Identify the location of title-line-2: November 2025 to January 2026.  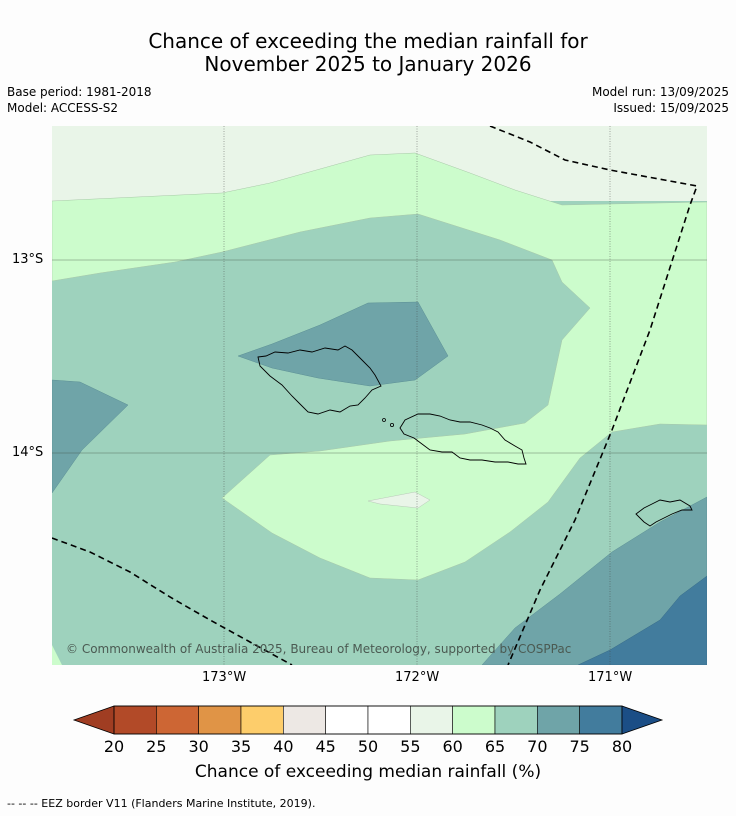
(368, 64).